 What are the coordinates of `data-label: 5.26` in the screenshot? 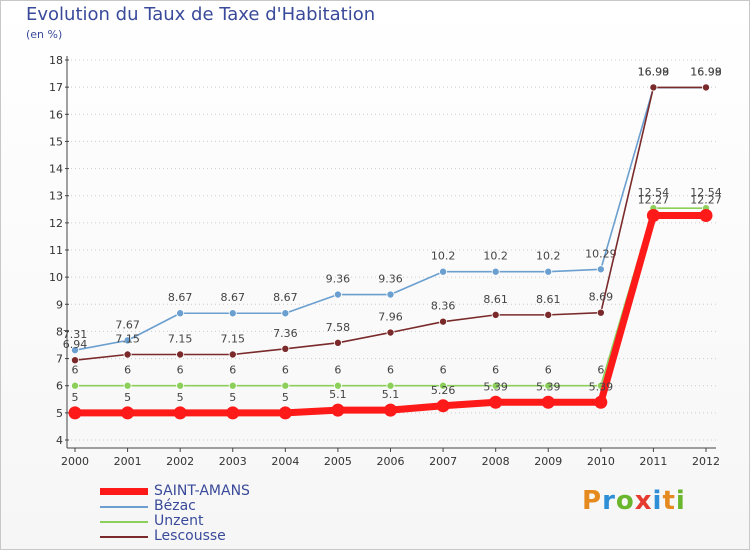 It's located at (443, 390).